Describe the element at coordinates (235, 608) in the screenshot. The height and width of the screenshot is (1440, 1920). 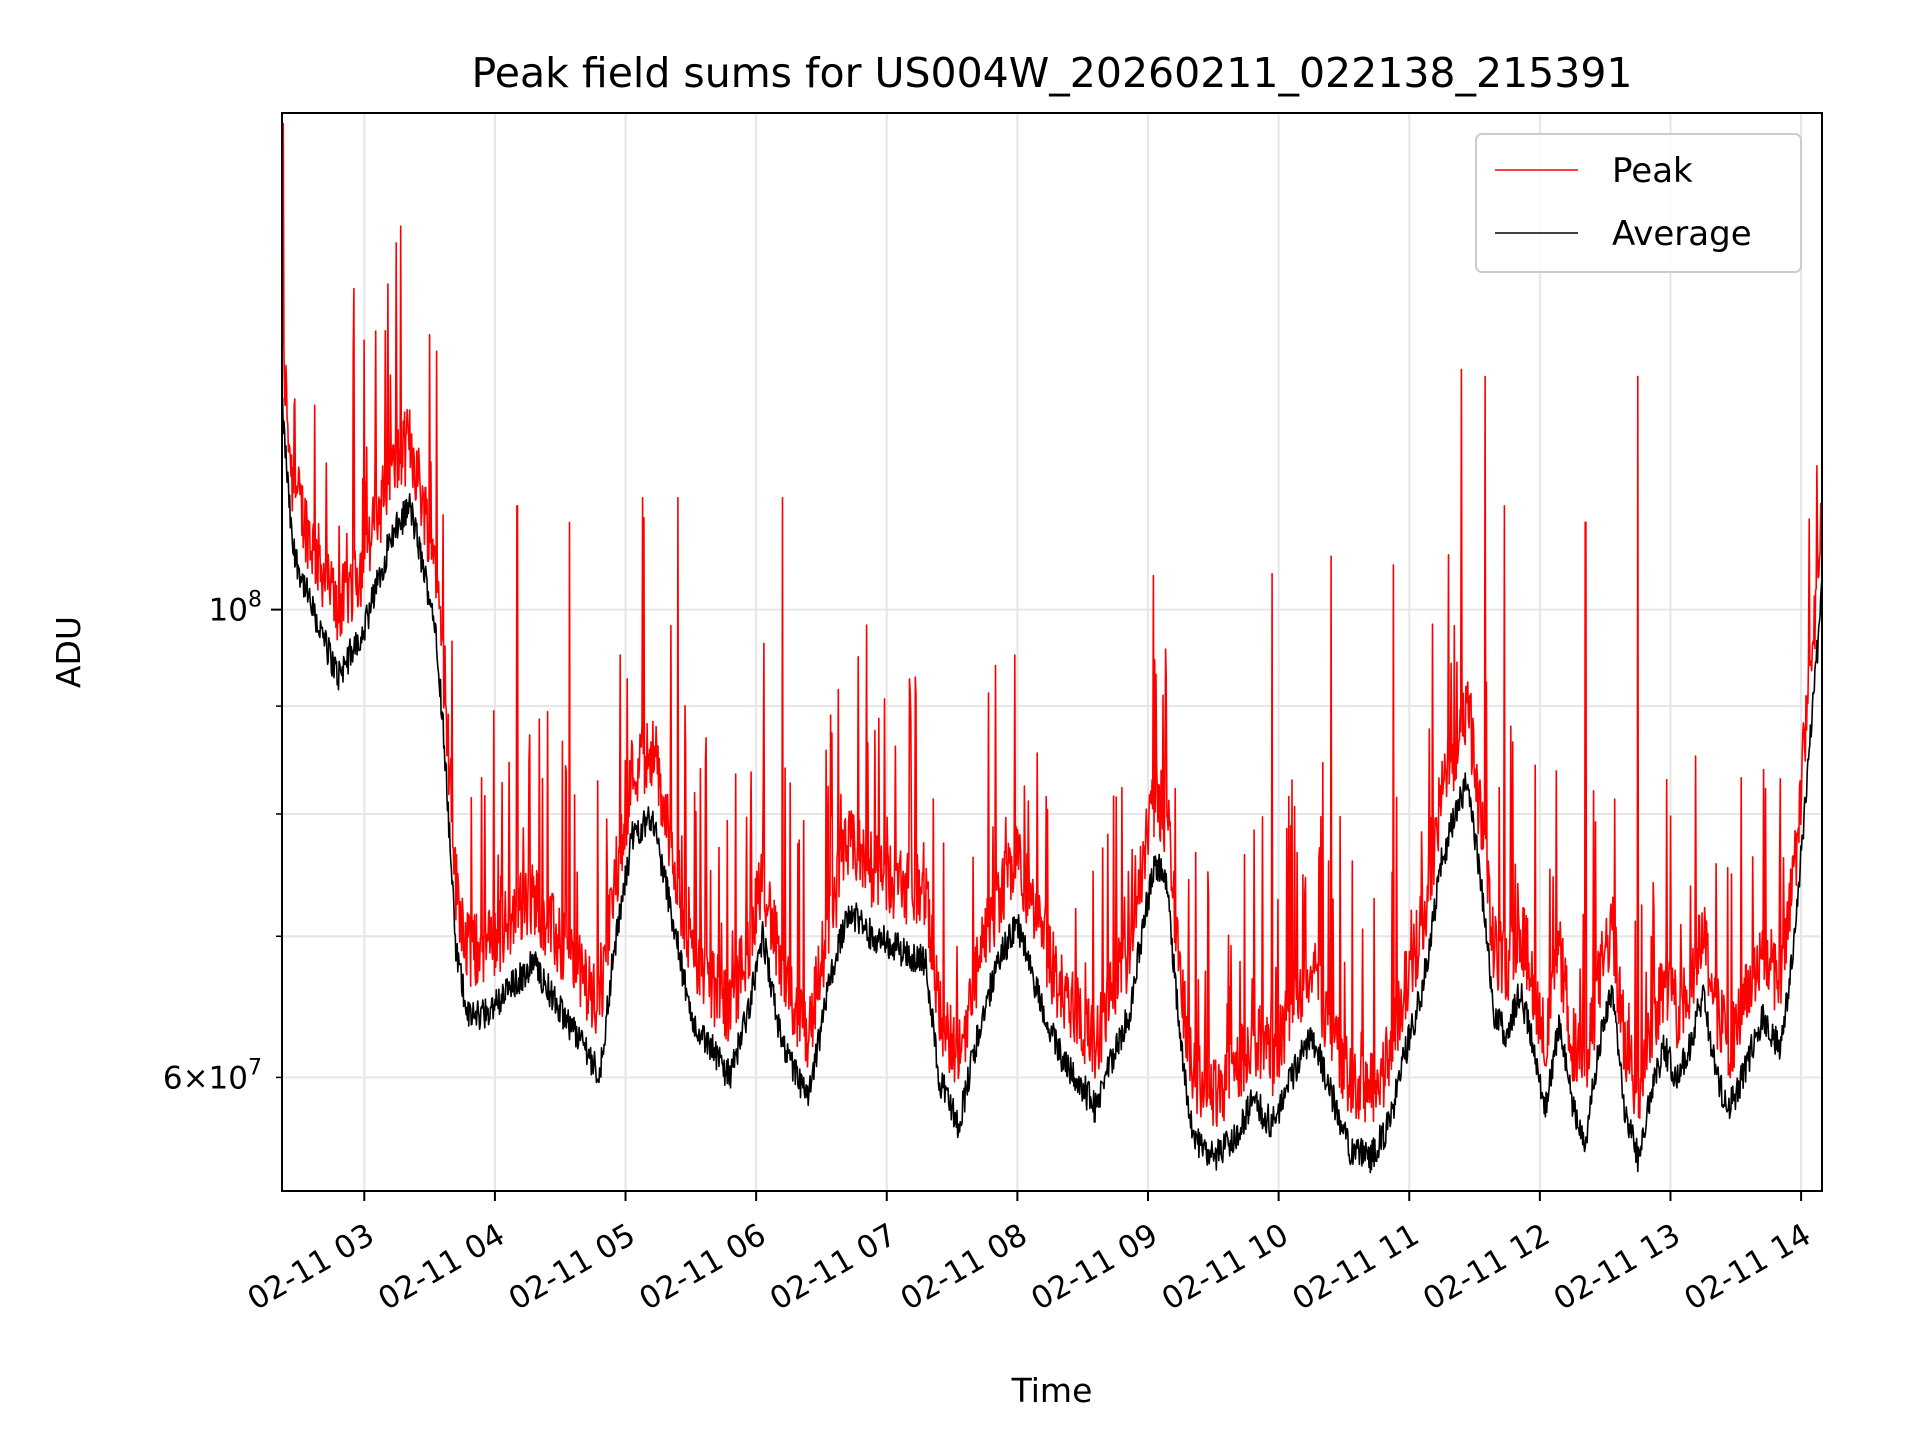
I see `y-tick-label: 108` at that location.